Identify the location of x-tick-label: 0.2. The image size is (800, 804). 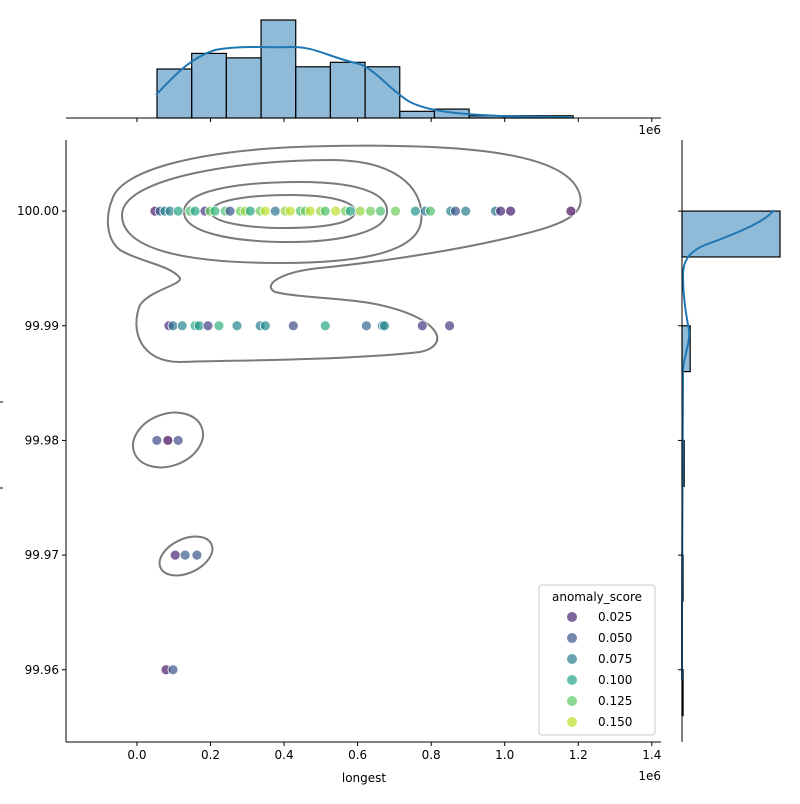
(210, 755).